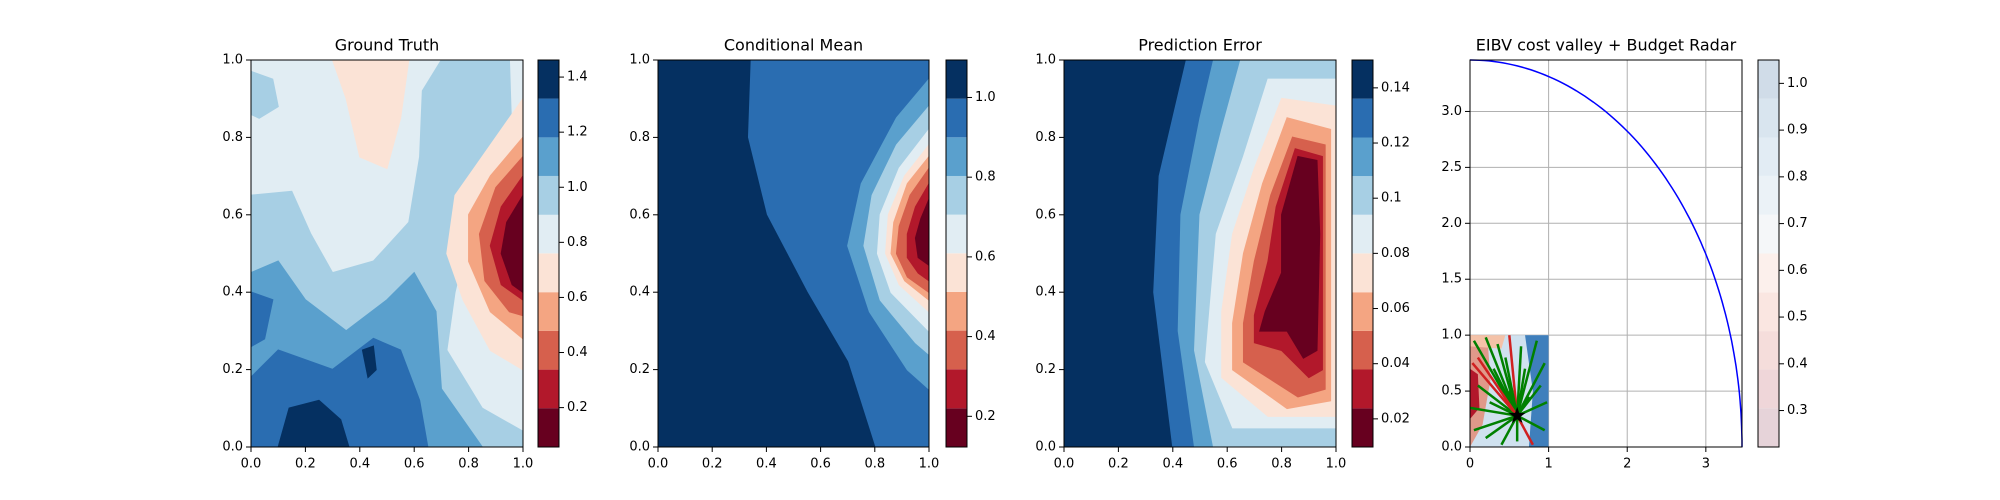 The height and width of the screenshot is (500, 2000). What do you see at coordinates (1451, 279) in the screenshot?
I see `y-tick-label: 1.5` at bounding box center [1451, 279].